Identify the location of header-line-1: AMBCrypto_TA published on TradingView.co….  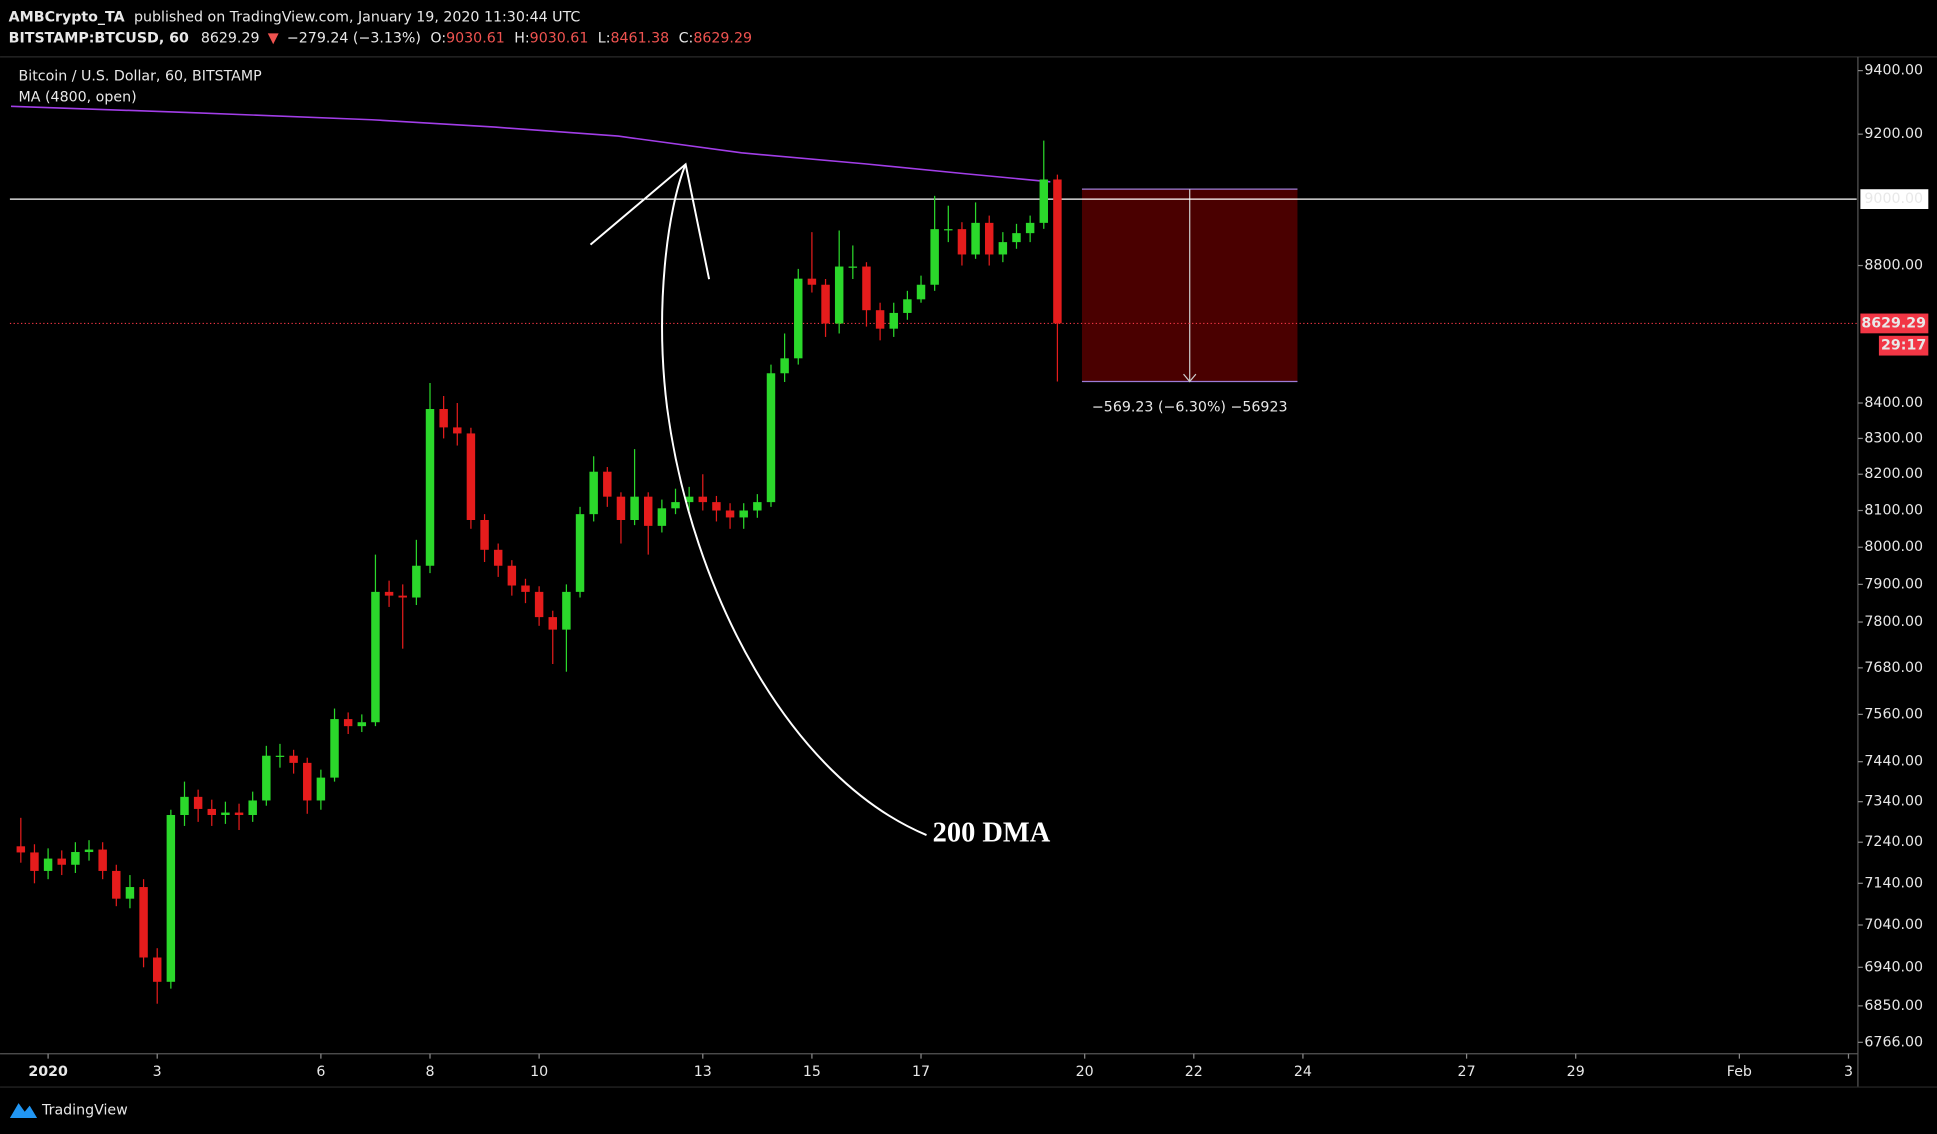
(295, 17).